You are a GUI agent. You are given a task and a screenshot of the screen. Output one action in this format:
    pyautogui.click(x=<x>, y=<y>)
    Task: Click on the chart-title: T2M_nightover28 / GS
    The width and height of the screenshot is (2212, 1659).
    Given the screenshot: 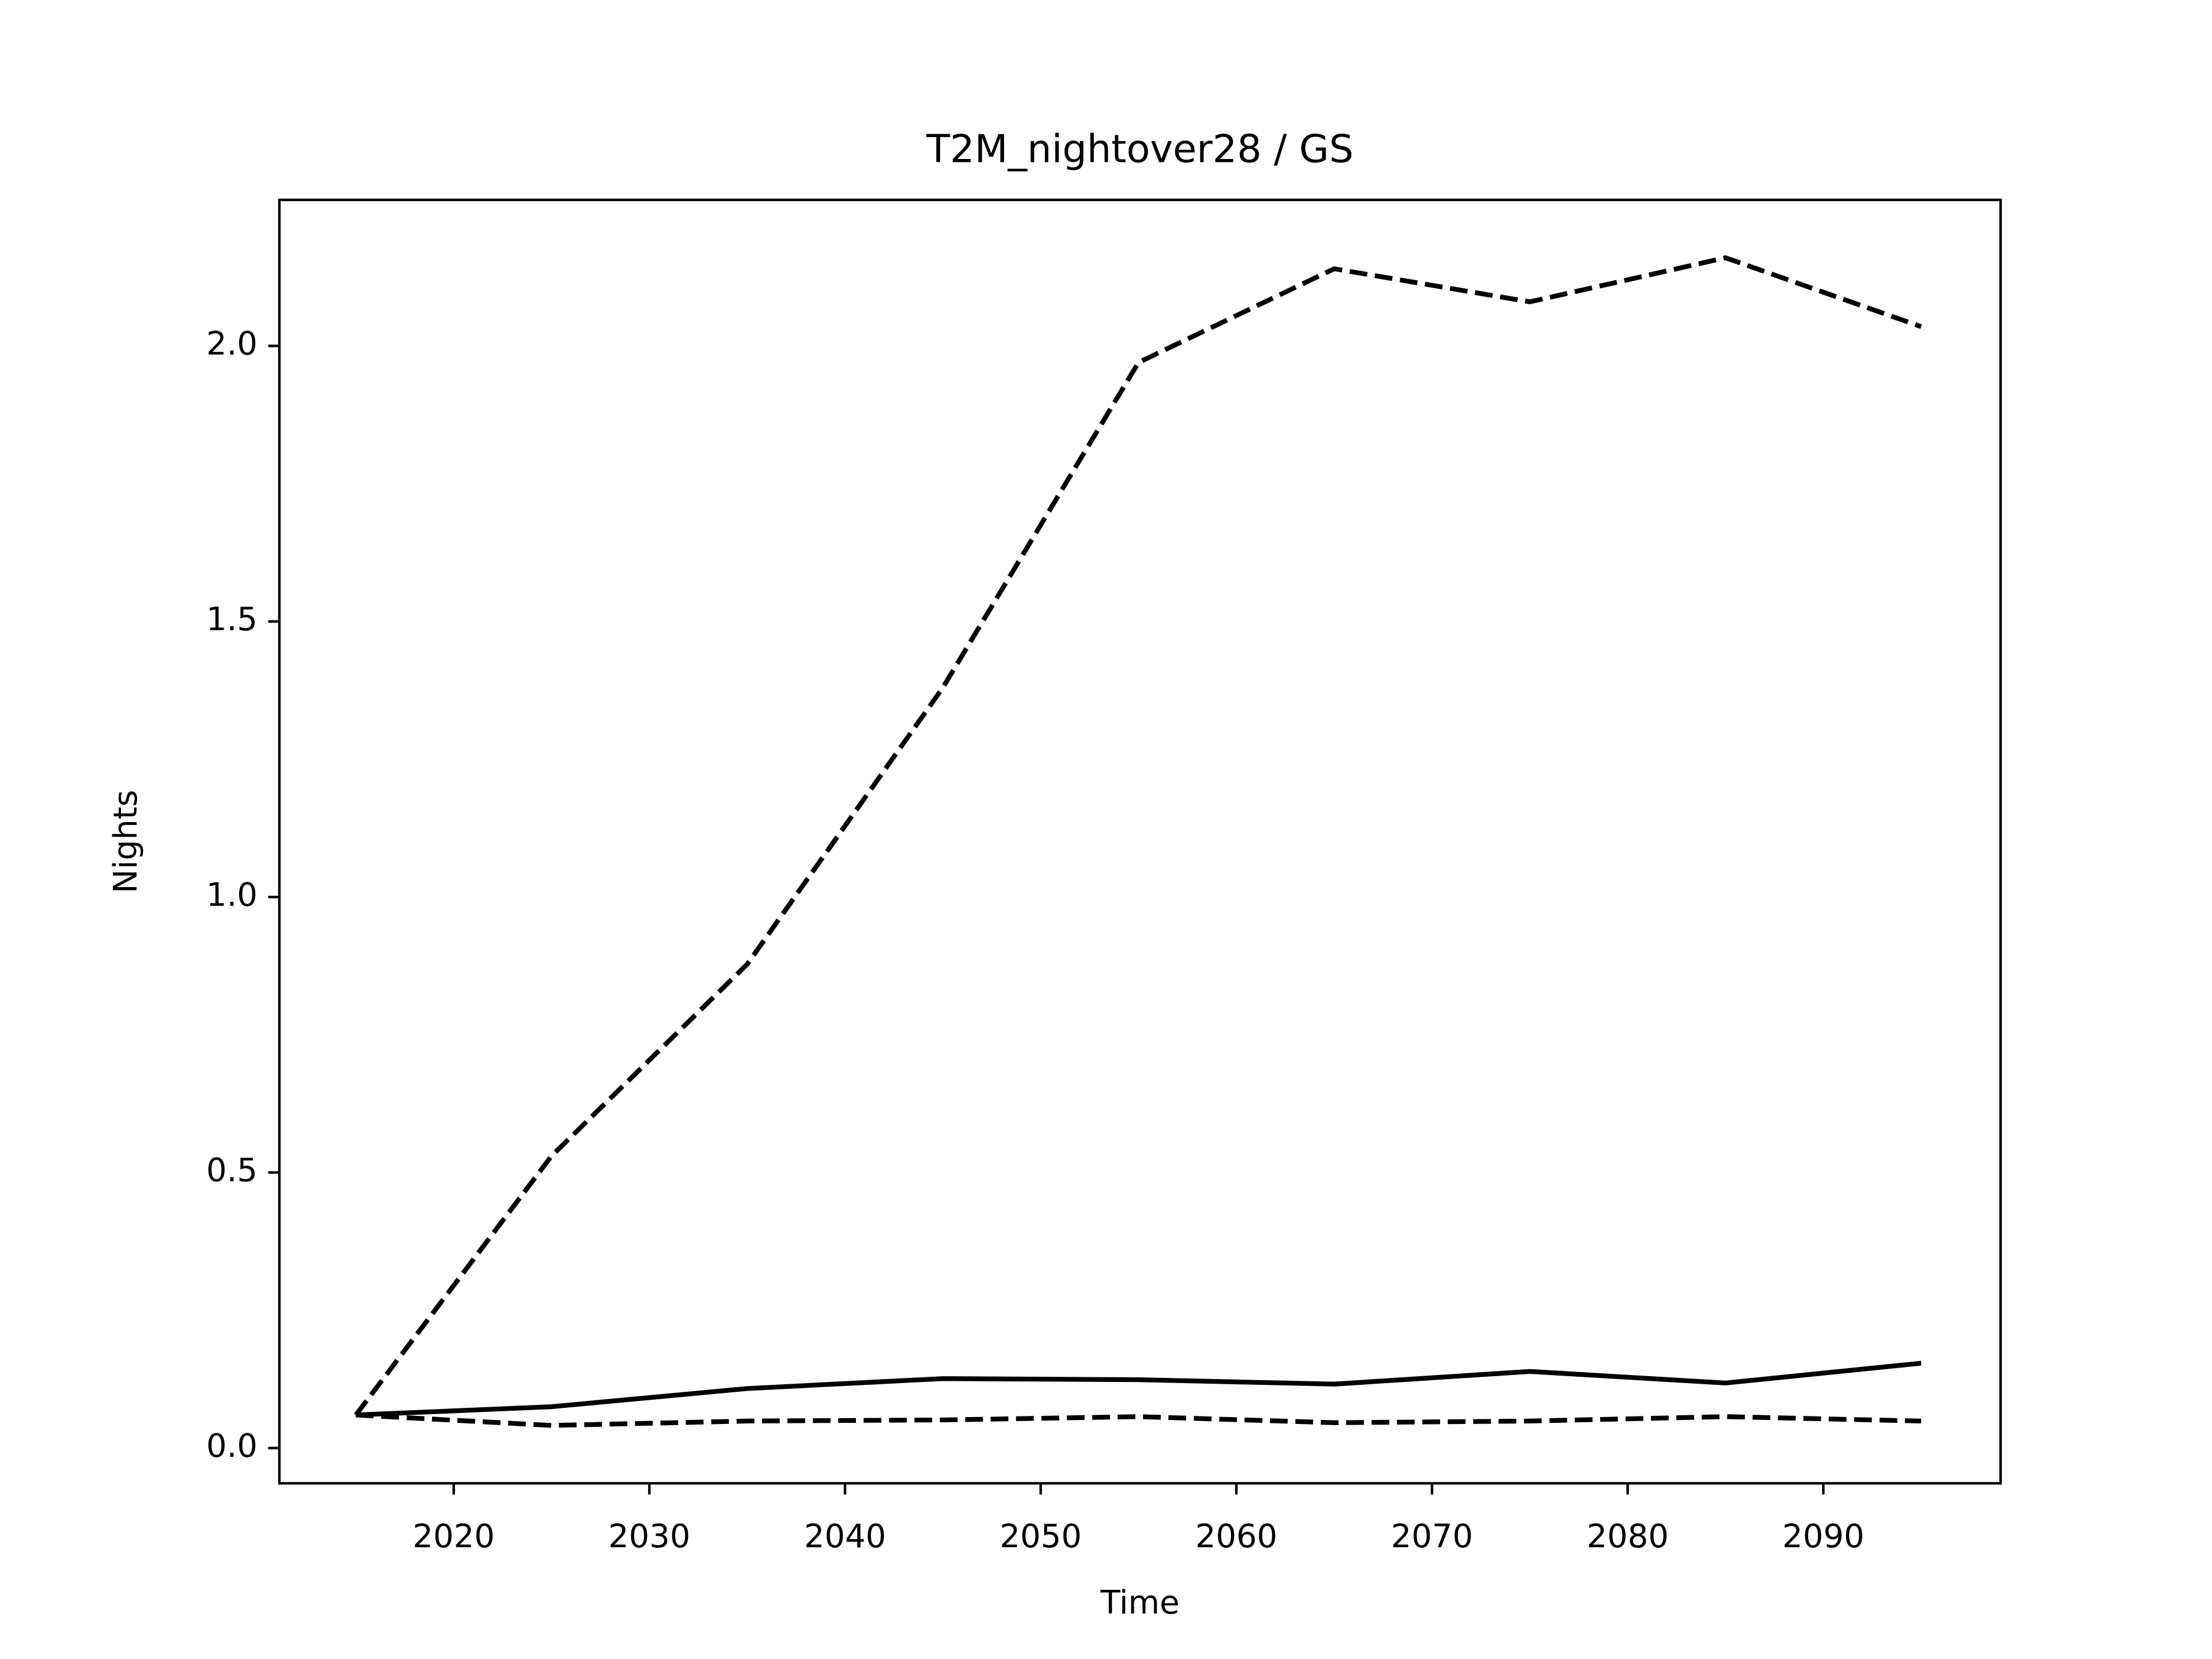 What is the action you would take?
    pyautogui.click(x=1139, y=149)
    